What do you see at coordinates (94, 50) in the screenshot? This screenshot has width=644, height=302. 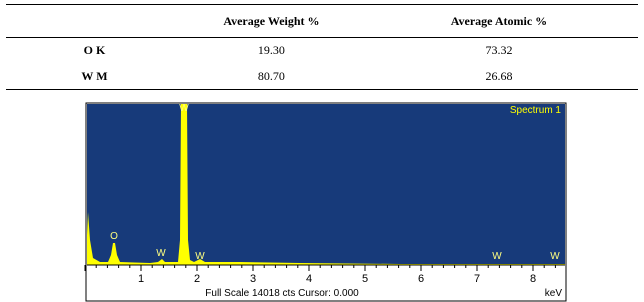 I see `row-label: O K` at bounding box center [94, 50].